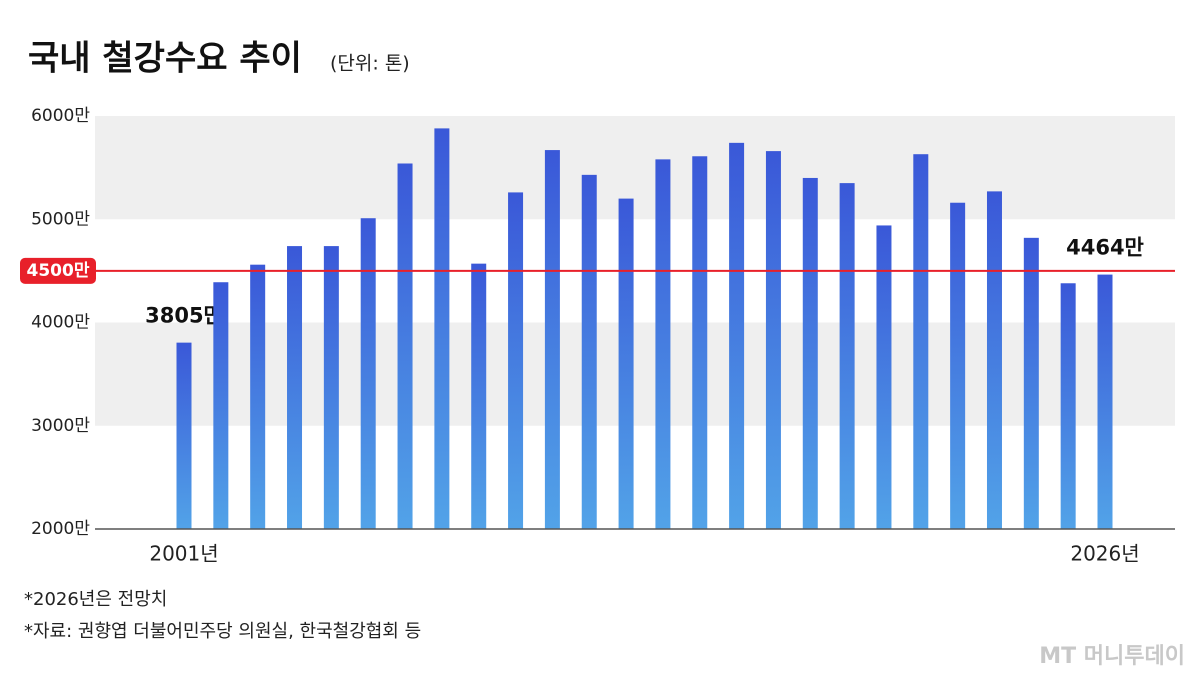 The height and width of the screenshot is (685, 1200). Describe the element at coordinates (60, 116) in the screenshot. I see `y-tick-label: 6000만` at that location.